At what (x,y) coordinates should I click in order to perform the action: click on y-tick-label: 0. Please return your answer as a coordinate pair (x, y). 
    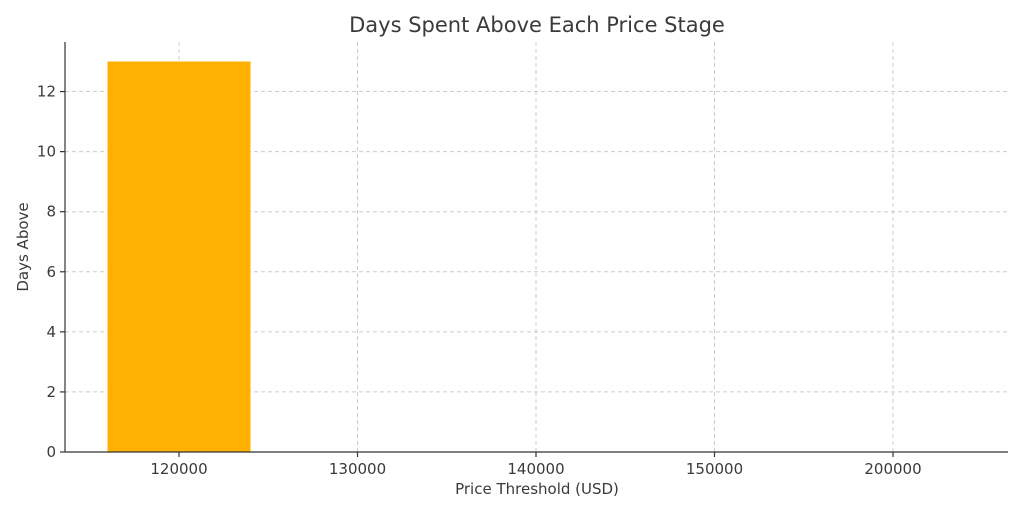
    Looking at the image, I should click on (51, 452).